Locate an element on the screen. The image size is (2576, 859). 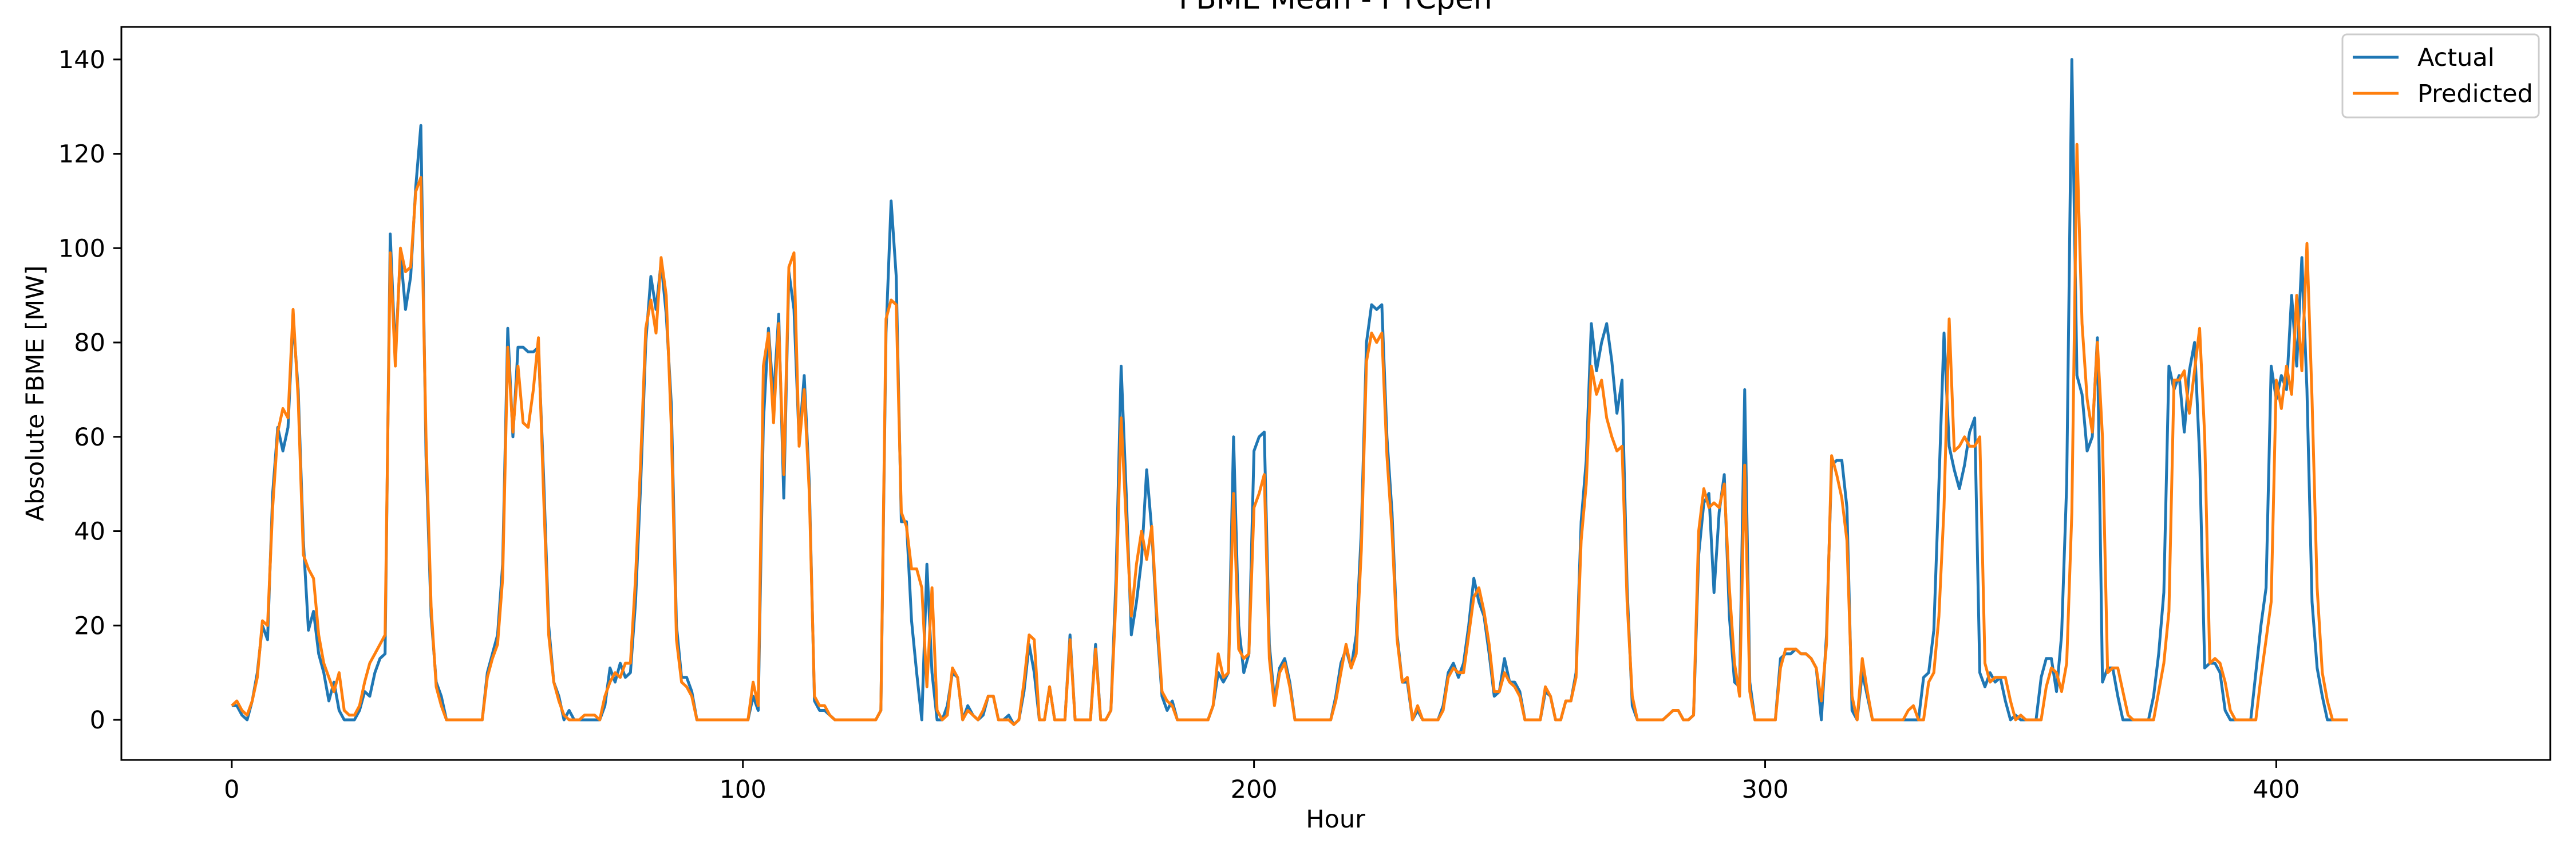
legend-label-actual: Actual is located at coordinates (2456, 58).